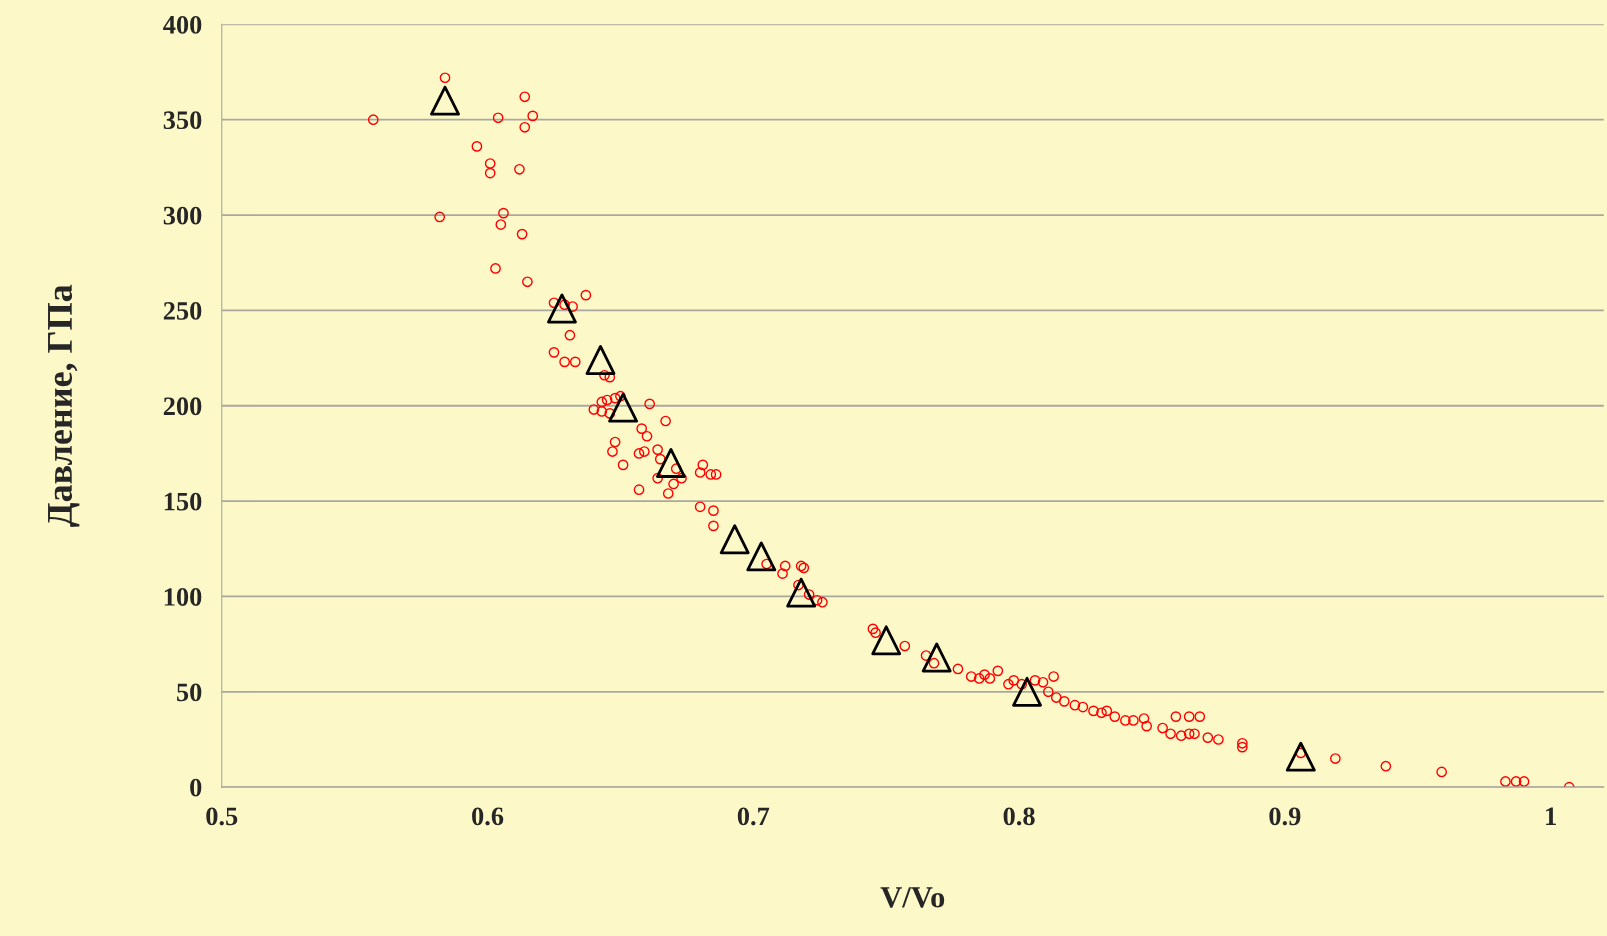 Image resolution: width=1607 pixels, height=936 pixels. Describe the element at coordinates (182, 24) in the screenshot. I see `y-tick-label: 400` at that location.